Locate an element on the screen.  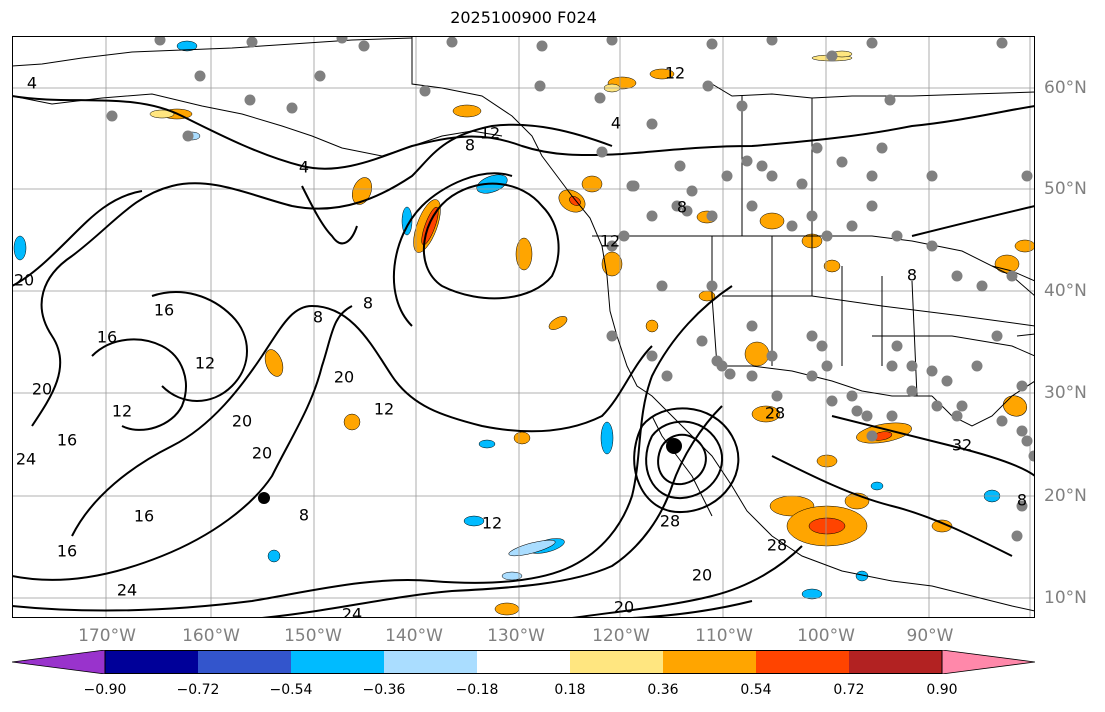
colorbar-tick-label: −0.18 is located at coordinates (477, 690).